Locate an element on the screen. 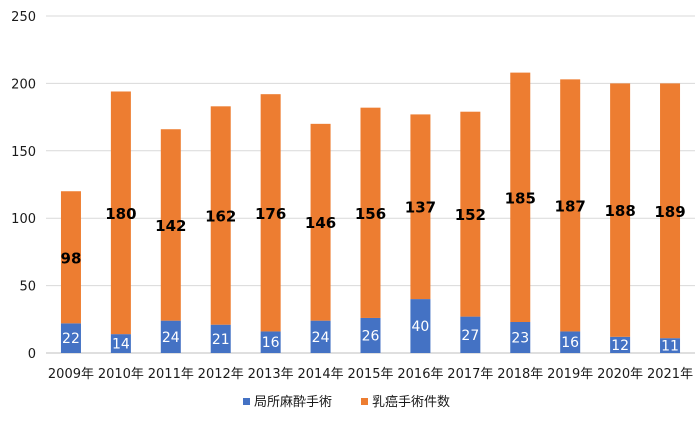 Image resolution: width=700 pixels, height=423 pixels. legend-swatch-local-anesthesia is located at coordinates (246, 401).